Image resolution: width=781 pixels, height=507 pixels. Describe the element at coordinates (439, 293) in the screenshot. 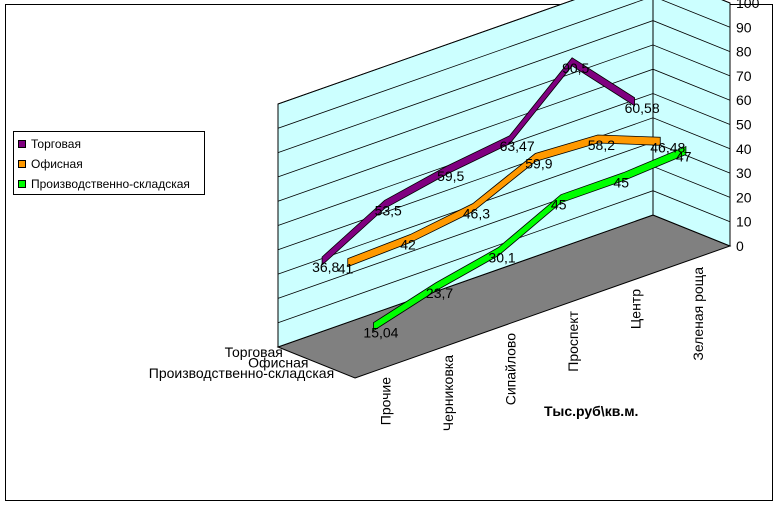

I see `data-label: 23,7` at that location.